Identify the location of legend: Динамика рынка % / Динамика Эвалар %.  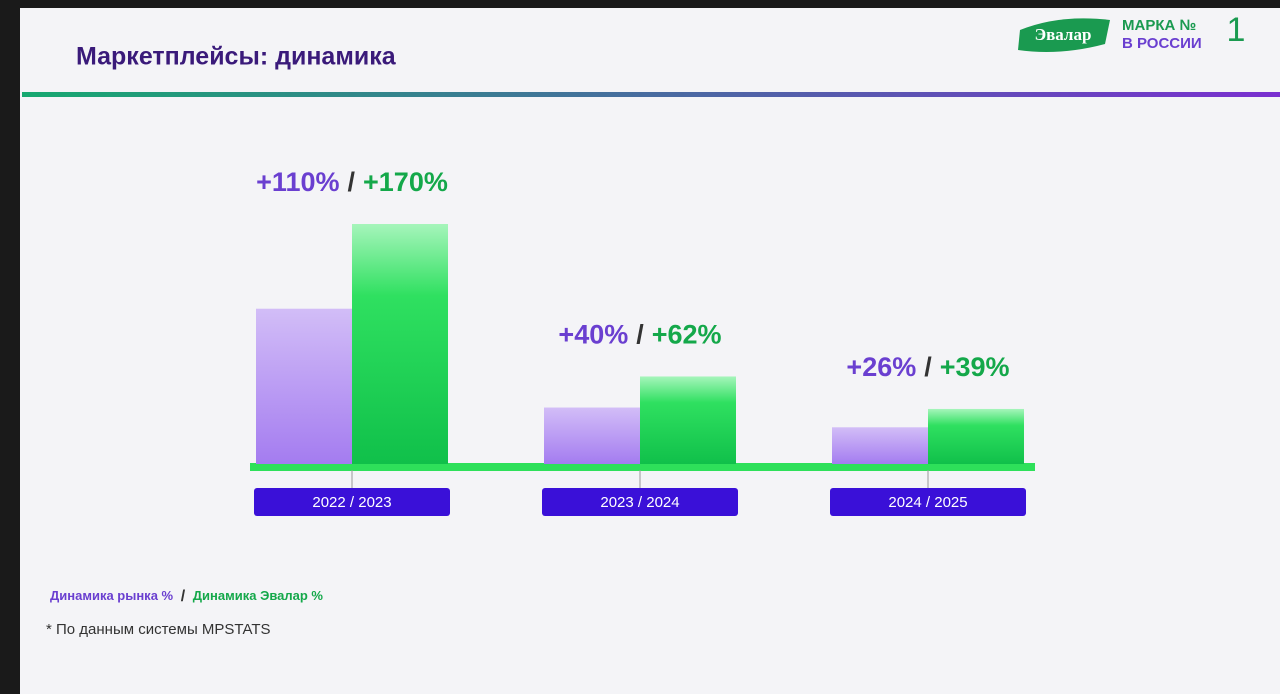
(186, 596).